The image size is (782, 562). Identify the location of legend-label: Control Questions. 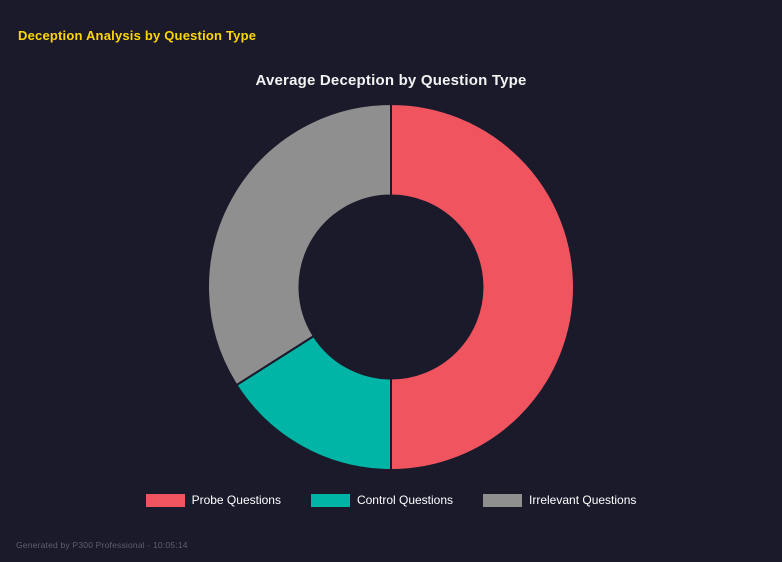
(405, 500).